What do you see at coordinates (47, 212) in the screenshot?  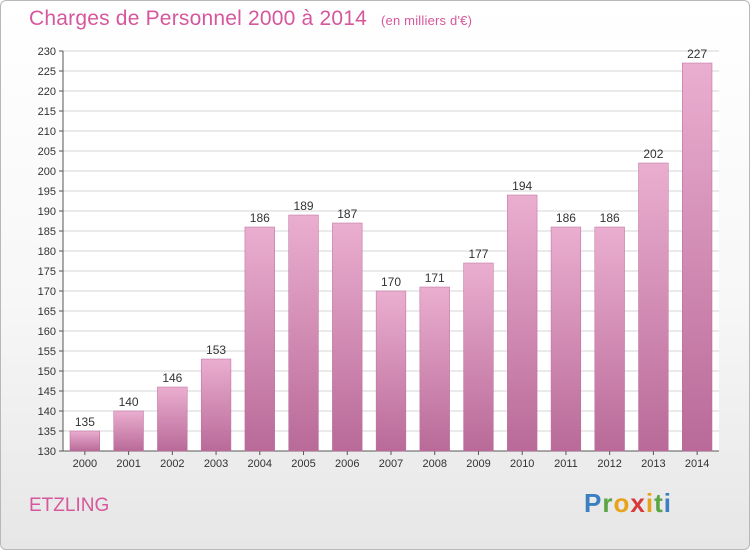 I see `y-tick-label: 190` at bounding box center [47, 212].